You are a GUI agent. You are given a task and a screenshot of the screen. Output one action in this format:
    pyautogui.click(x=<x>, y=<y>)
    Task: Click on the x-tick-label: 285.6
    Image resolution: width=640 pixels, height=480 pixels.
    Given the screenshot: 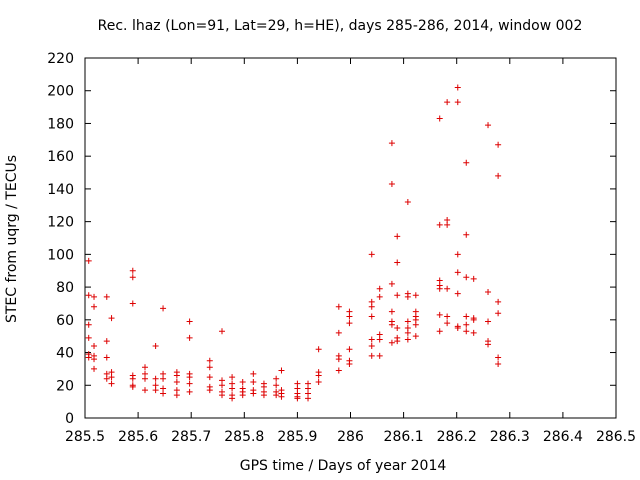 What is the action you would take?
    pyautogui.click(x=138, y=437)
    